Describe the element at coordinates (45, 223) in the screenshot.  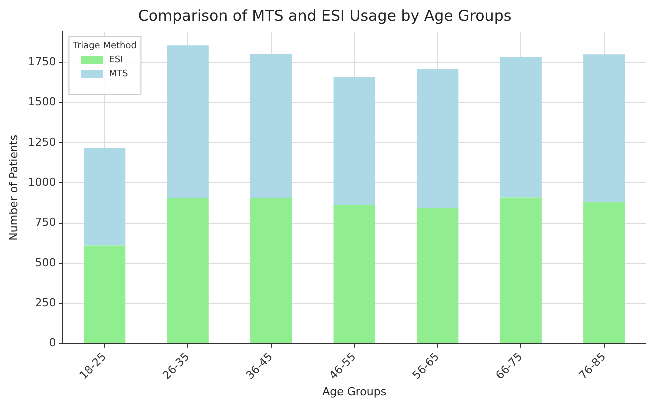
I see `y-tick-label: 750` at that location.